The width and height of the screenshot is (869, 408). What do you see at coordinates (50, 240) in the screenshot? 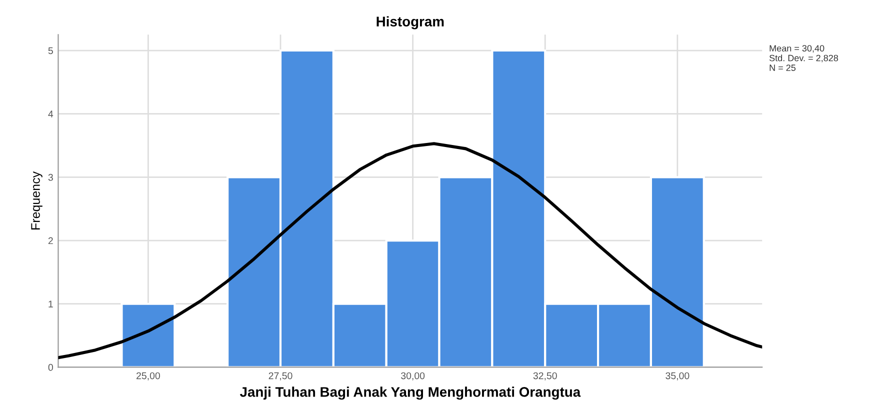
I see `y-tick-label: 2` at bounding box center [50, 240].